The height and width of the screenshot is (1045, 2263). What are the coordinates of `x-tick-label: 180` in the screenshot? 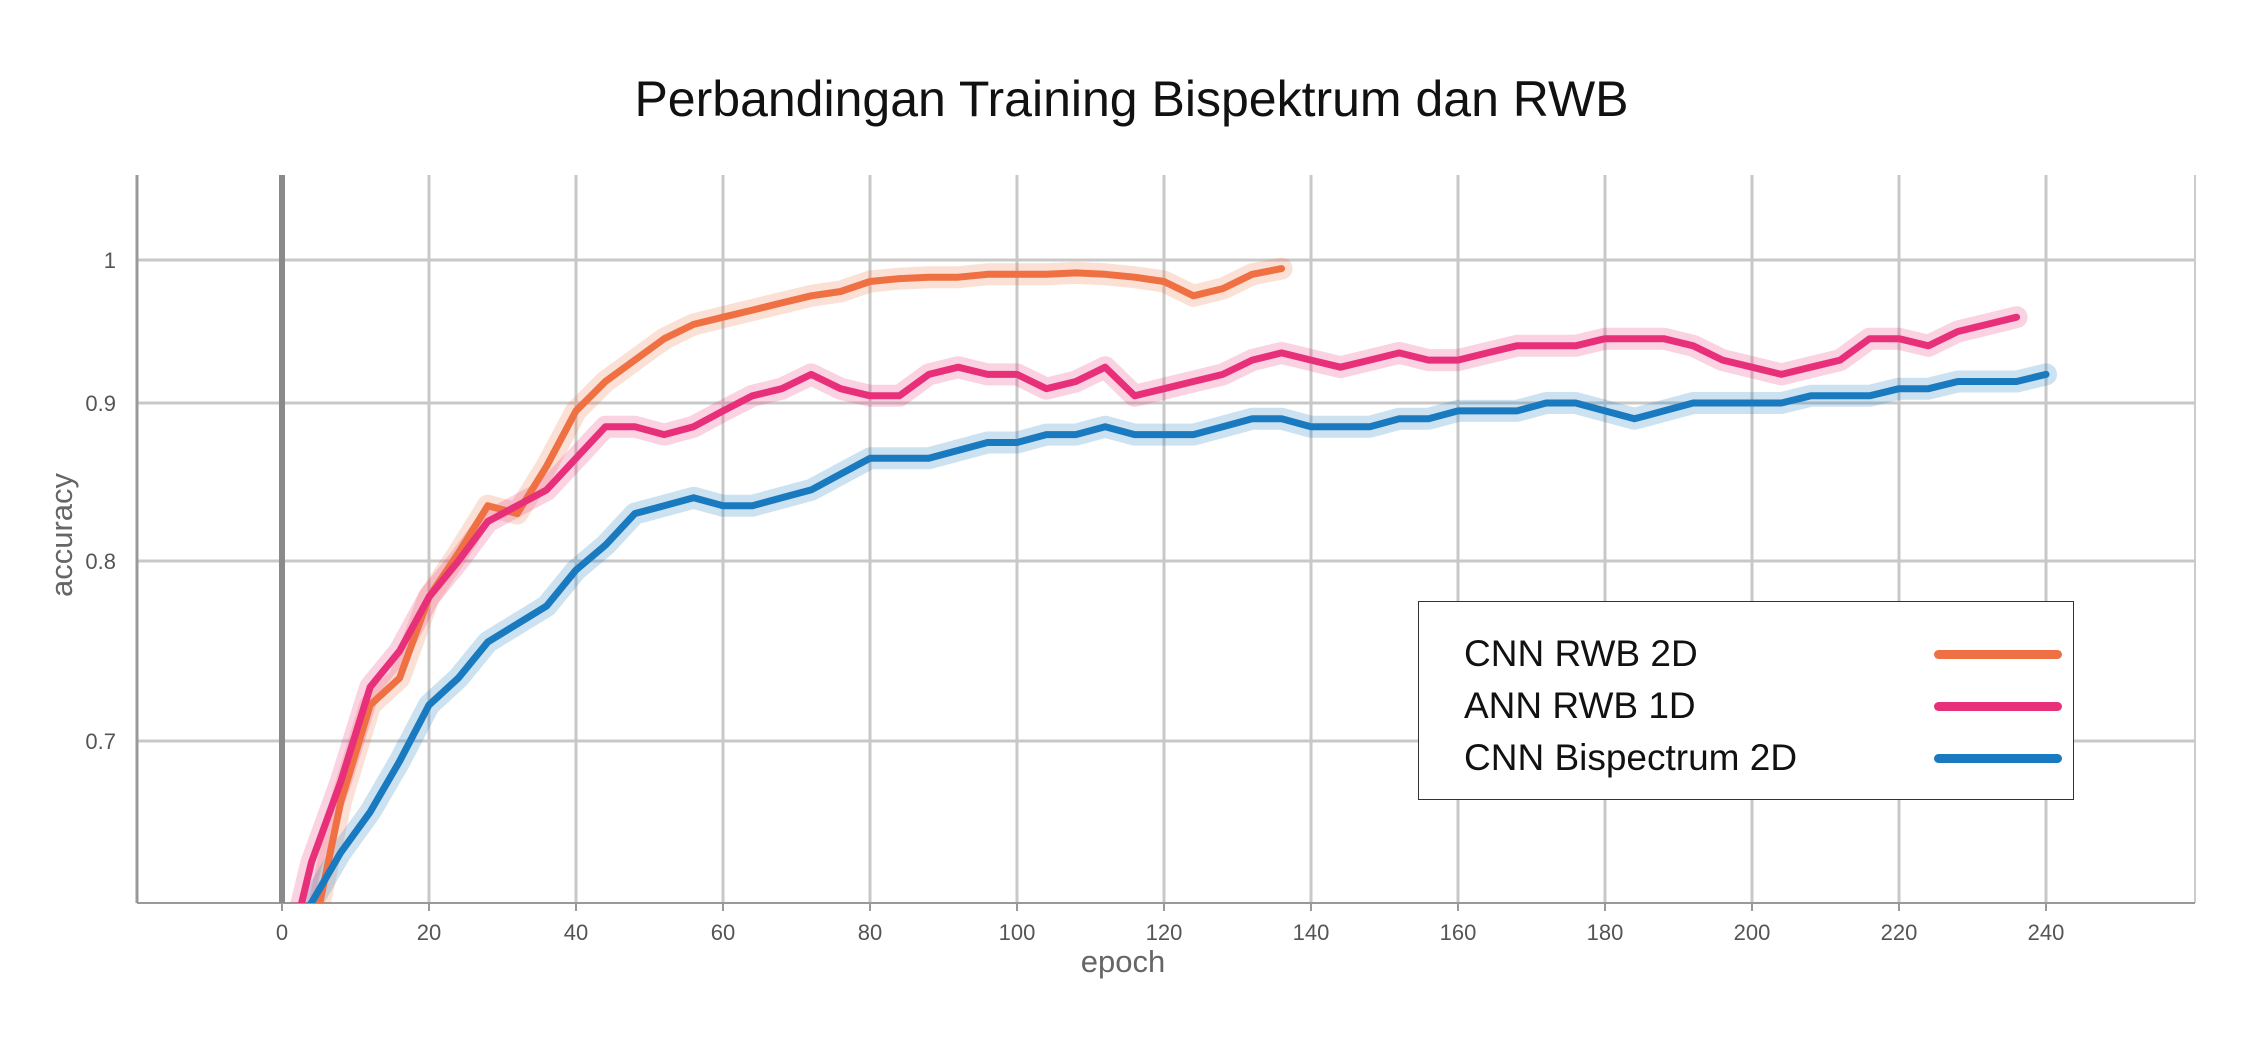 It's located at (1605, 932).